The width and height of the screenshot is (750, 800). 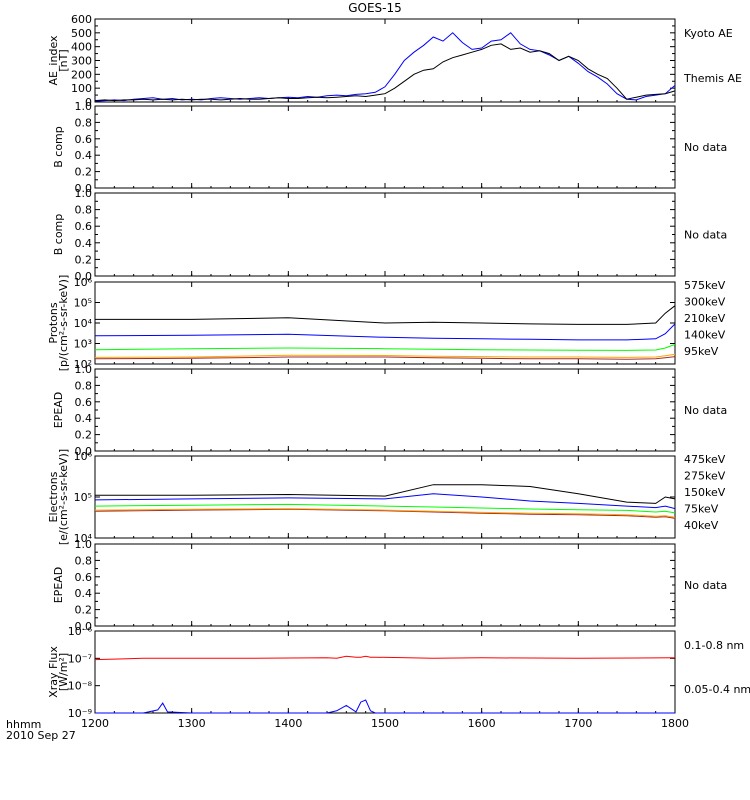 I want to click on y-tick-label: 10⁶, so click(x=83, y=282).